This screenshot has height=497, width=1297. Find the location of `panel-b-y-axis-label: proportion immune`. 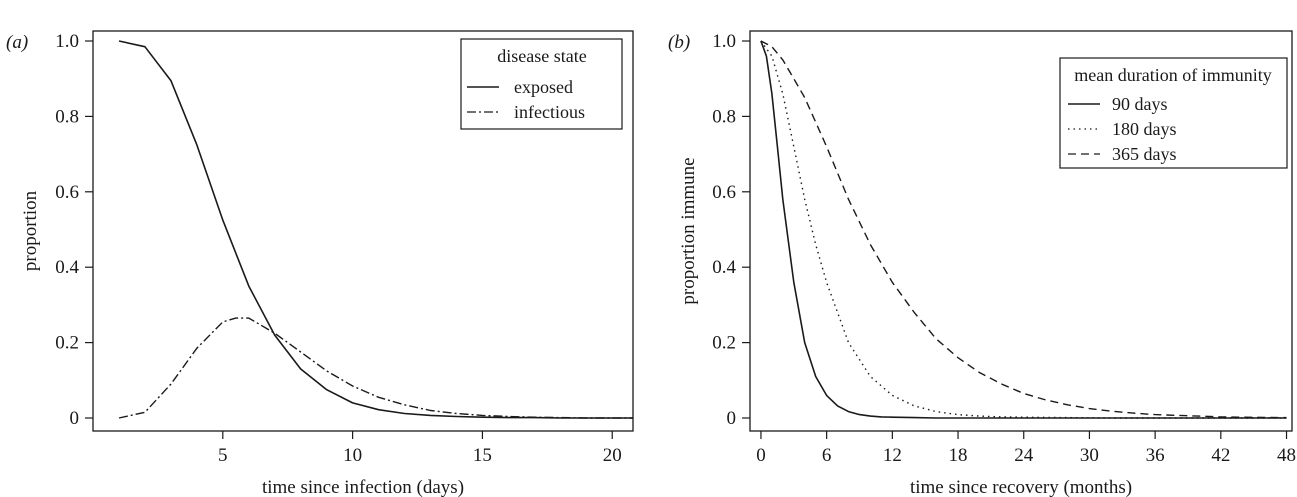

panel-b-y-axis-label: proportion immune is located at coordinates (688, 230).